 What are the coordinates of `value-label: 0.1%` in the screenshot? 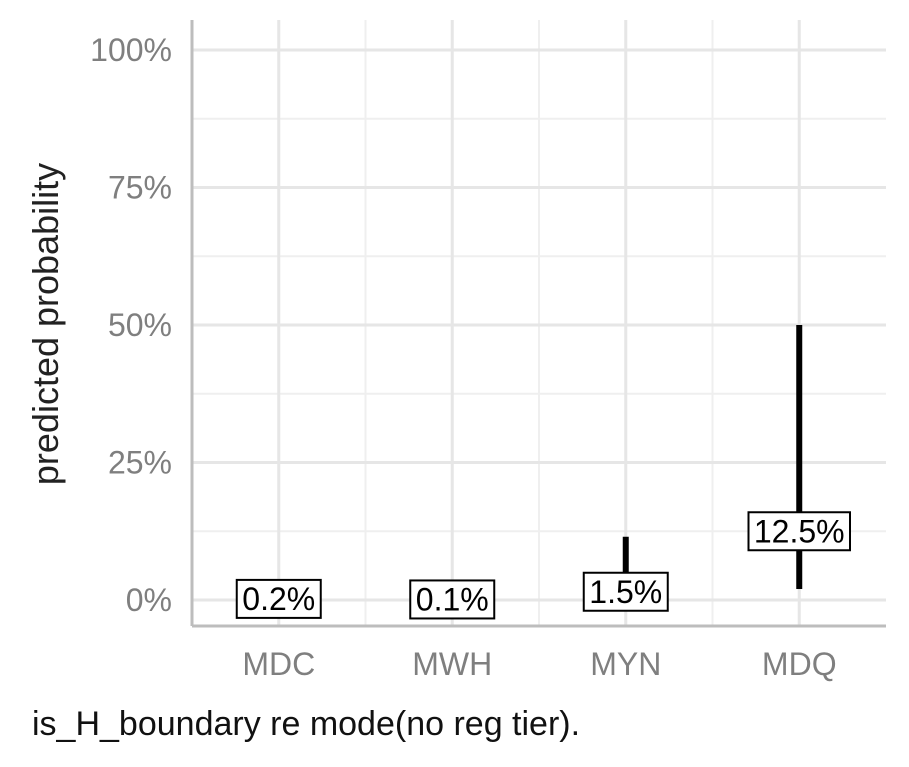 It's located at (452, 599).